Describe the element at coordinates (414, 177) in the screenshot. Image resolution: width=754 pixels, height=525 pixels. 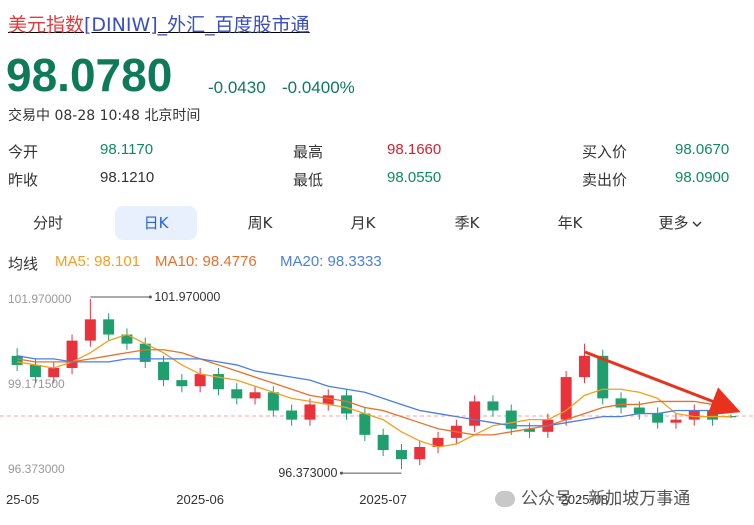
I see `stat-value: 98.0550` at that location.